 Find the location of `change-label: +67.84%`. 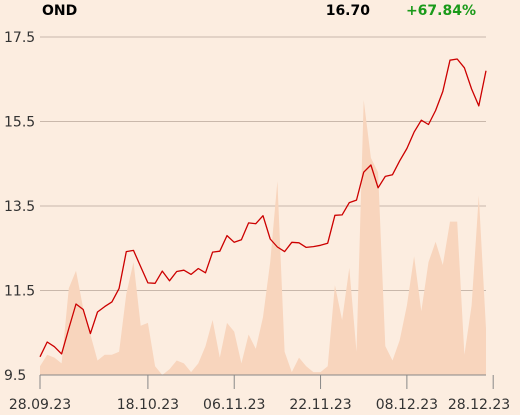

change-label: +67.84% is located at coordinates (441, 11).